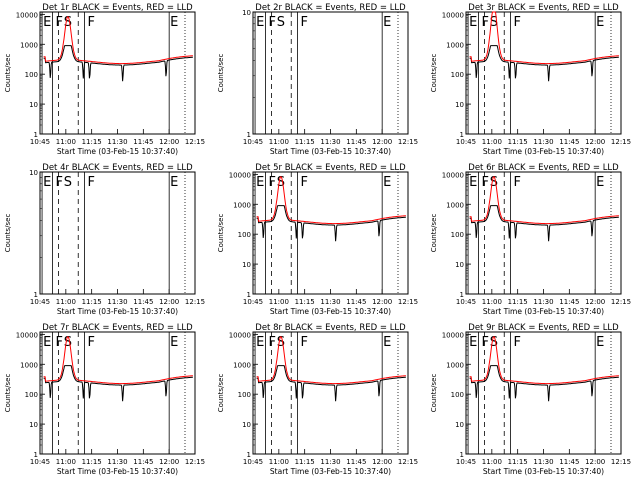 Image resolution: width=640 pixels, height=480 pixels. I want to click on panel-title: Det 6r BLACK = Events, RED = LLD, so click(543, 168).